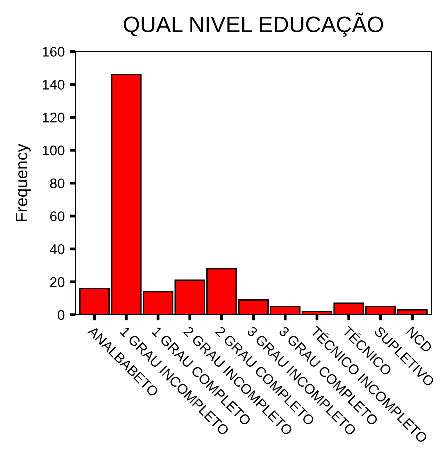  Describe the element at coordinates (54, 85) in the screenshot. I see `y-tick-label: 140` at that location.